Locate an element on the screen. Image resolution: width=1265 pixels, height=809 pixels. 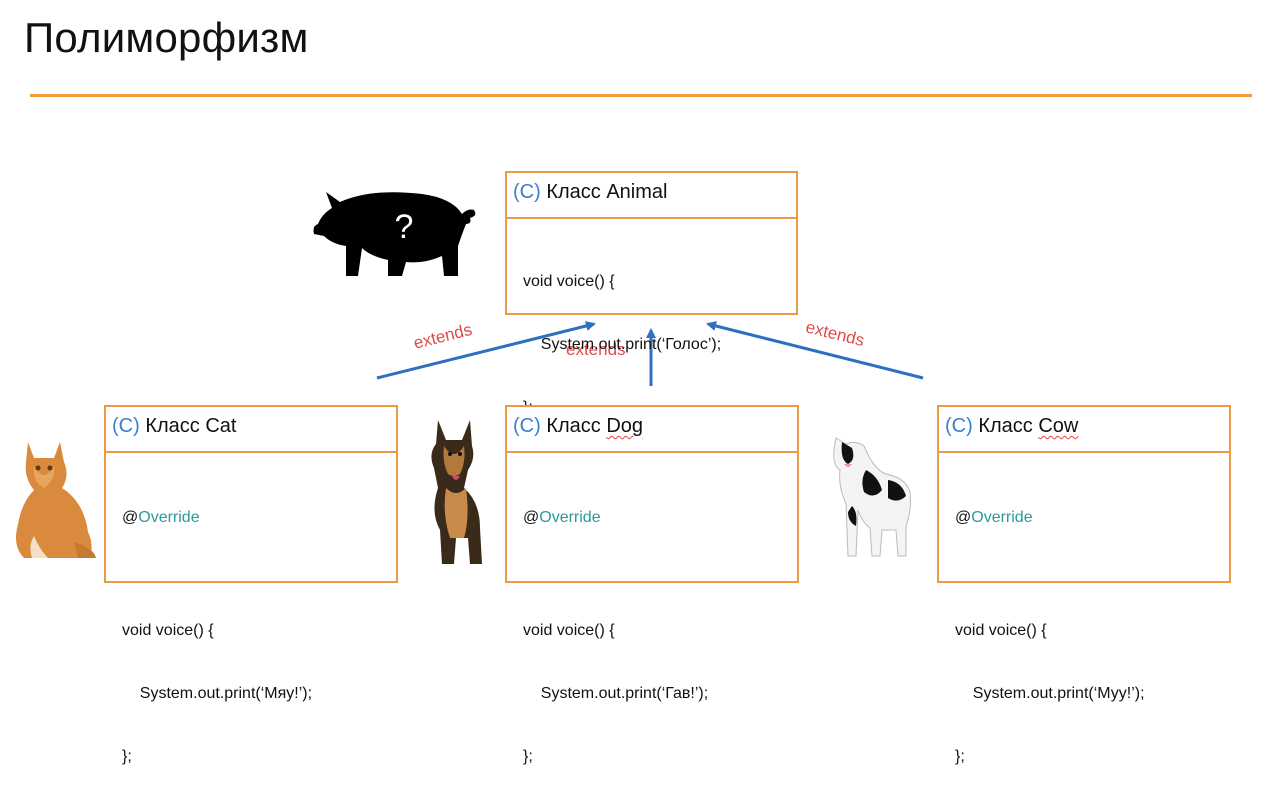
code-line: System.out.print(‘Голос’); is located at coordinates (622, 344).